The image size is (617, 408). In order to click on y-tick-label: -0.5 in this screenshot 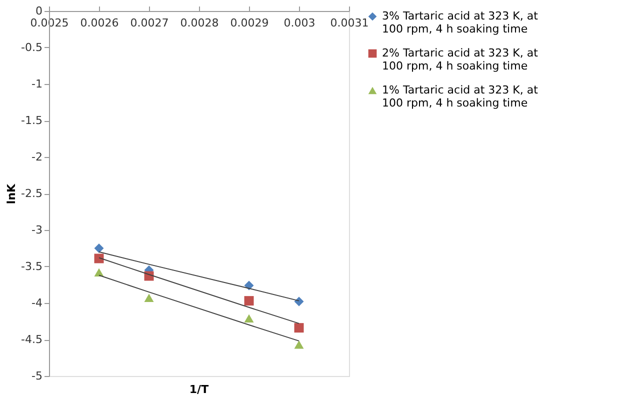, I will do `click(31, 47)`.